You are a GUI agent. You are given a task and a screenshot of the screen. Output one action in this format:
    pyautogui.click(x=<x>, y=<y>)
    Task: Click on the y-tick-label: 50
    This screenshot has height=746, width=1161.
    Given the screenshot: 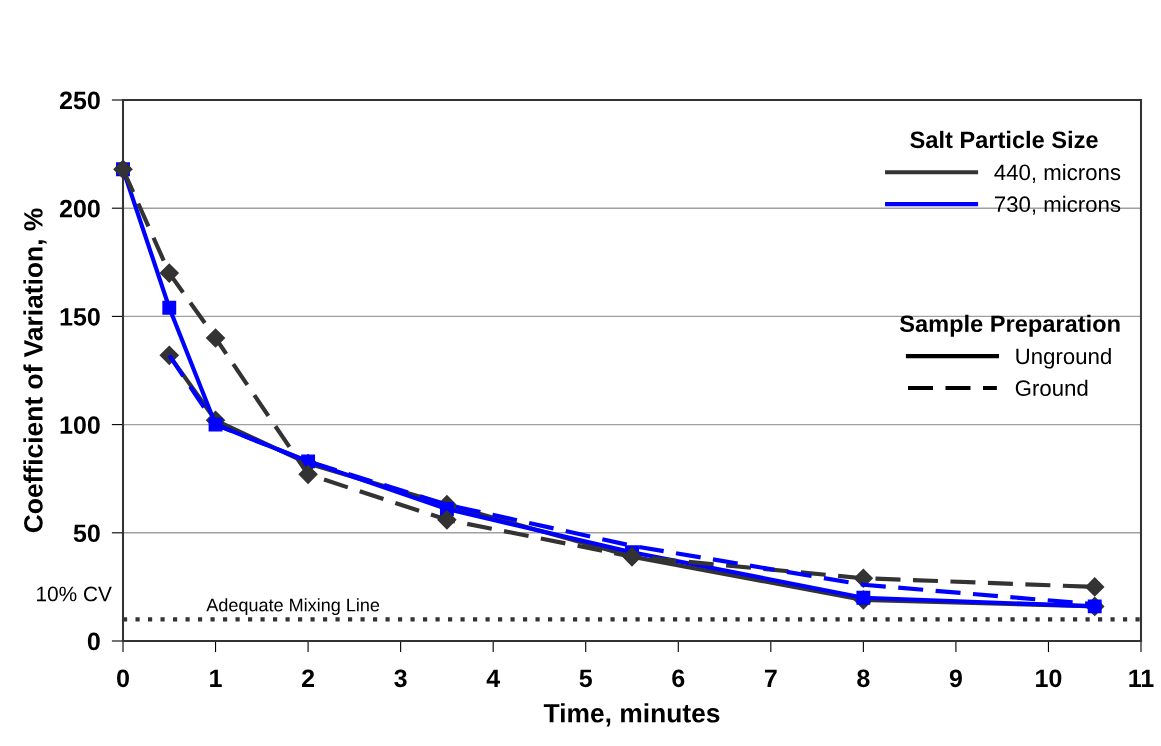 What is the action you would take?
    pyautogui.click(x=86, y=533)
    